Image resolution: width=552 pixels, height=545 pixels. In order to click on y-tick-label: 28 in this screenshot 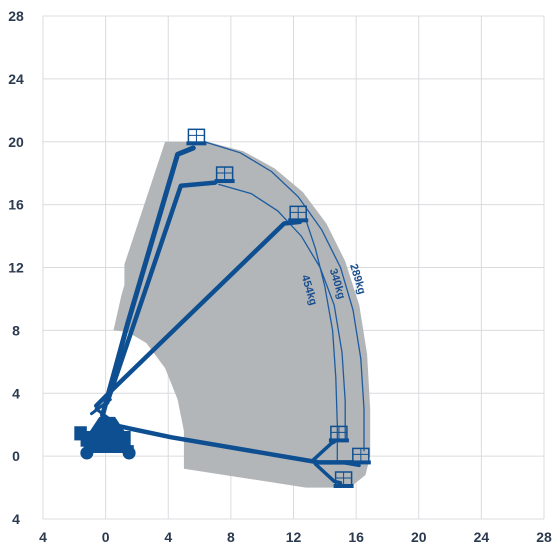, I will do `click(16, 16)`.